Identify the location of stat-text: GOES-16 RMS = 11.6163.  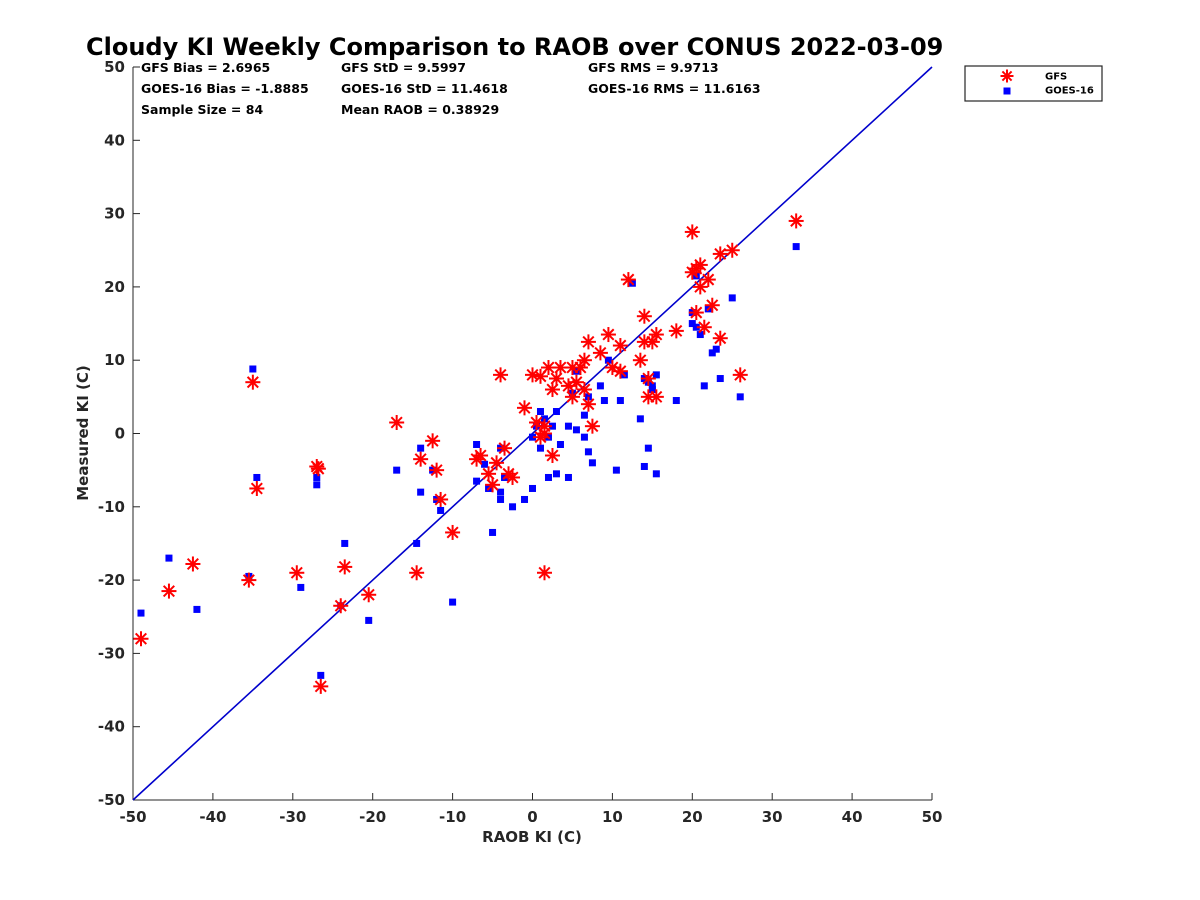
(674, 88).